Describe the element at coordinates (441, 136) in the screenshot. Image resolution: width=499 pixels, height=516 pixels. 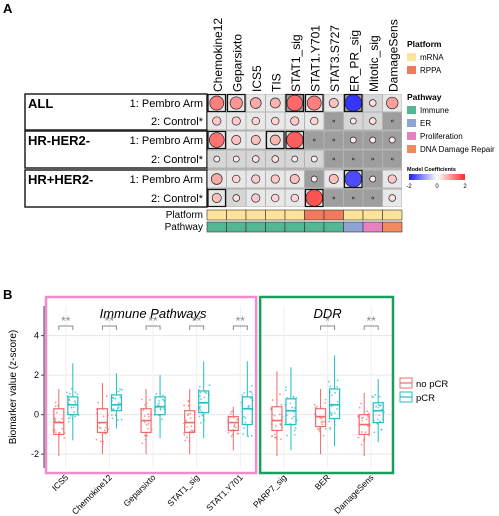
I see `legend-label: Proliferation` at that location.